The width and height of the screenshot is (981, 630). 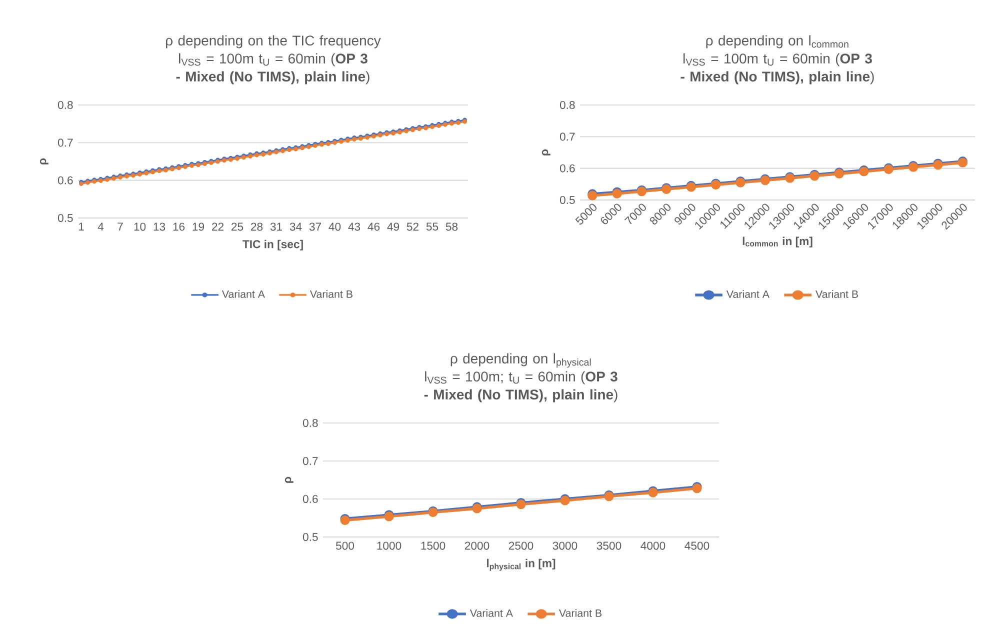 What do you see at coordinates (393, 226) in the screenshot?
I see `x-tick-label: 49` at bounding box center [393, 226].